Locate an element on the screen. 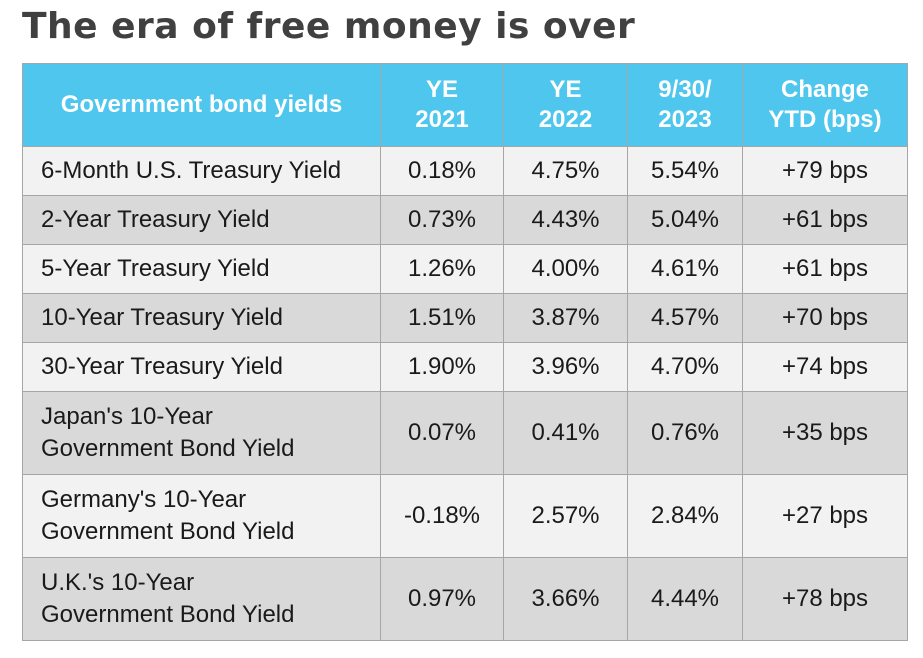 The image size is (923, 658). cell-ye-2022: 2.57% is located at coordinates (565, 516).